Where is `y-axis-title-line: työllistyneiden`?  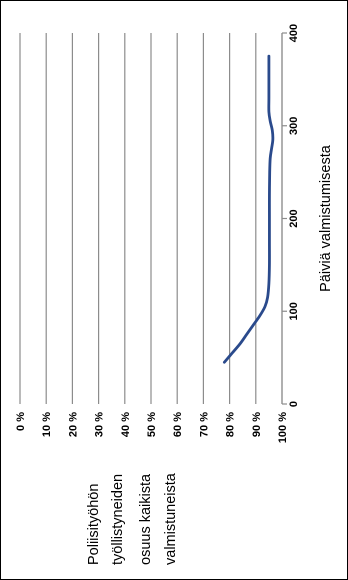 y-axis-title-line: työllistyneiden is located at coordinates (118, 519).